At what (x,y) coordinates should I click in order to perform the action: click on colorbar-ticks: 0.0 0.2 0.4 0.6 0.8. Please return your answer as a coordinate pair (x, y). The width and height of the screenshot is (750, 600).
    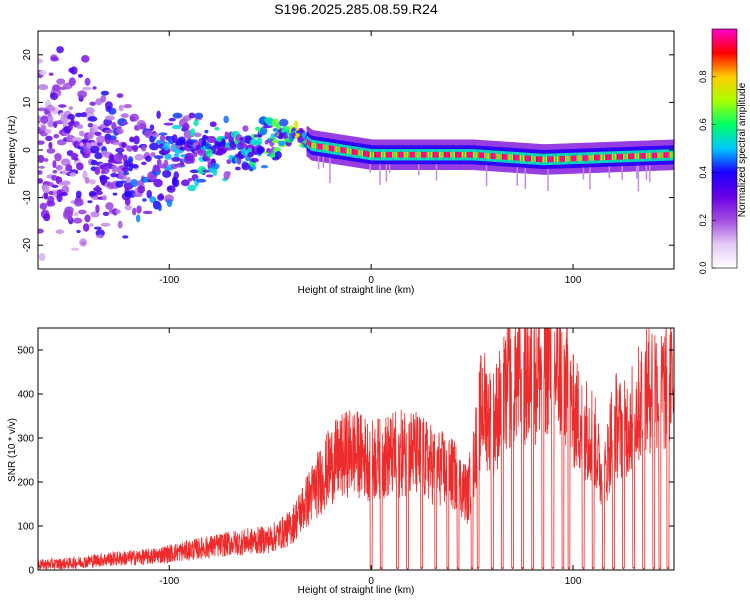
    Looking at the image, I should click on (707, 173).